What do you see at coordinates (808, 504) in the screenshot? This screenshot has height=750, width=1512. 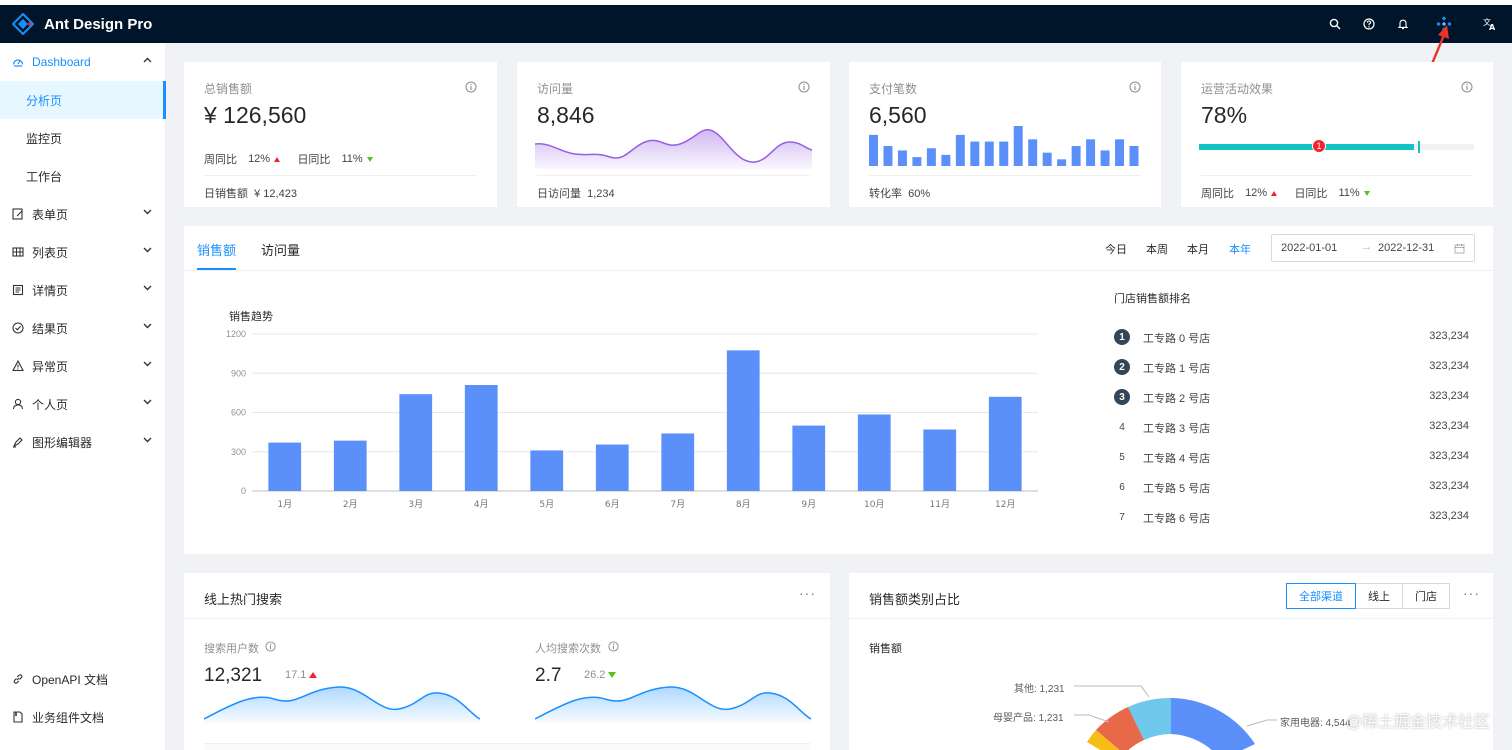 I see `x-tick-label: 9月` at bounding box center [808, 504].